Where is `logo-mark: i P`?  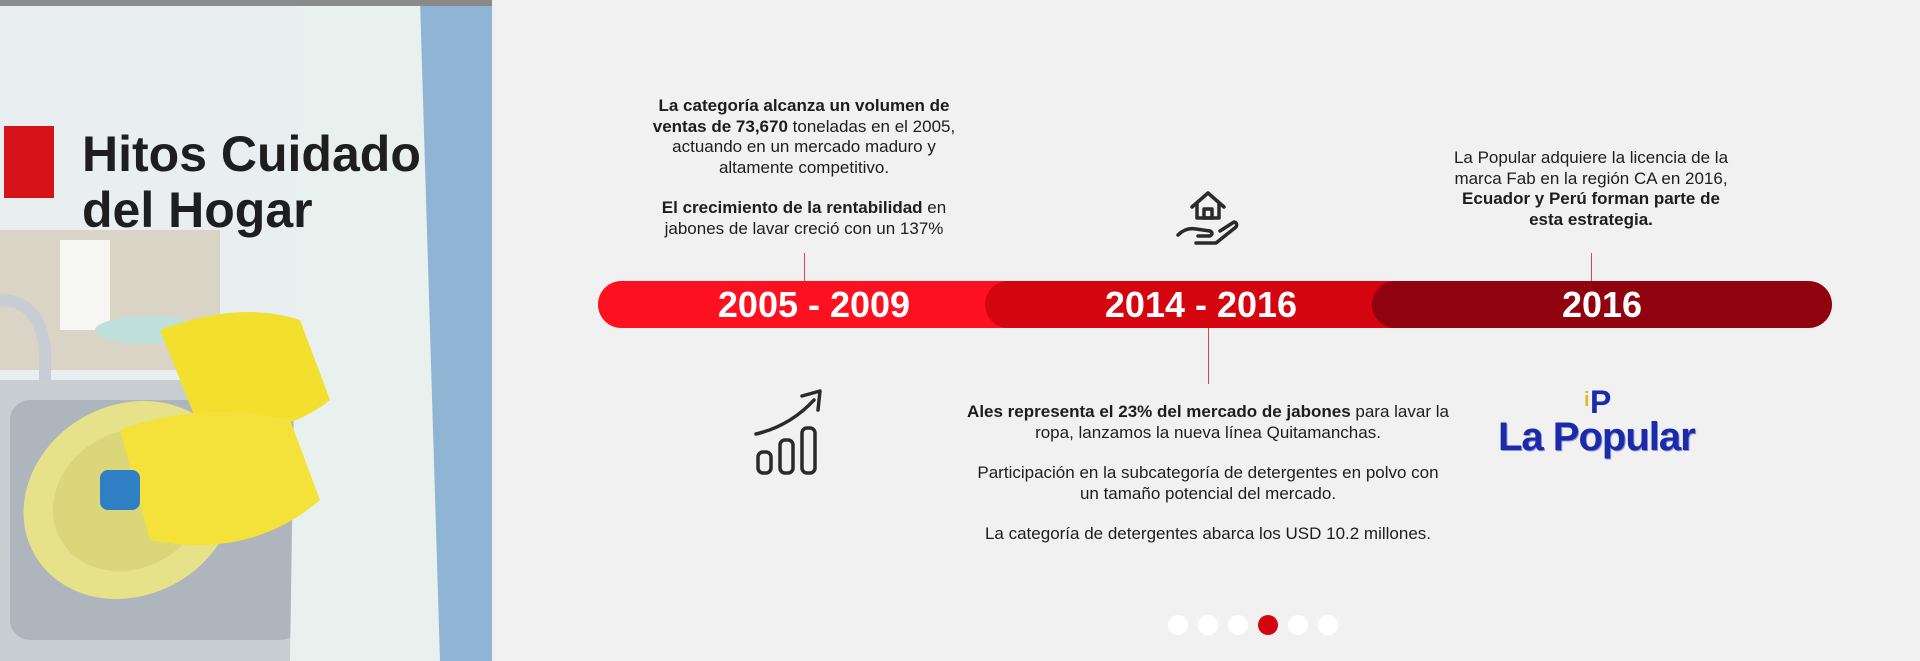
logo-mark: i P is located at coordinates (1598, 402).